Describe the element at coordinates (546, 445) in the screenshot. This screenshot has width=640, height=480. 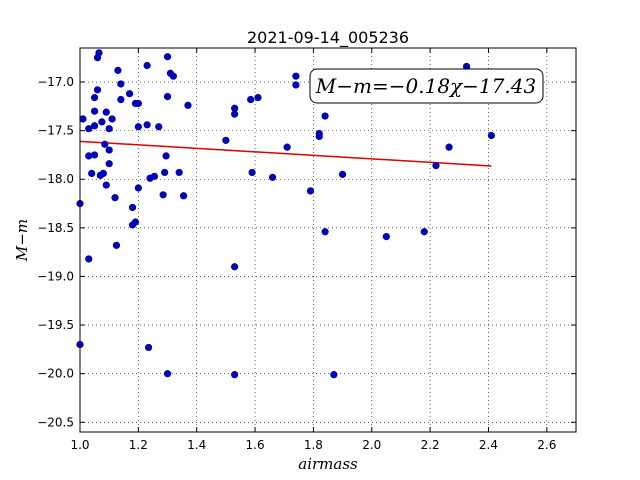
I see `x-tick-label: 2.6` at that location.